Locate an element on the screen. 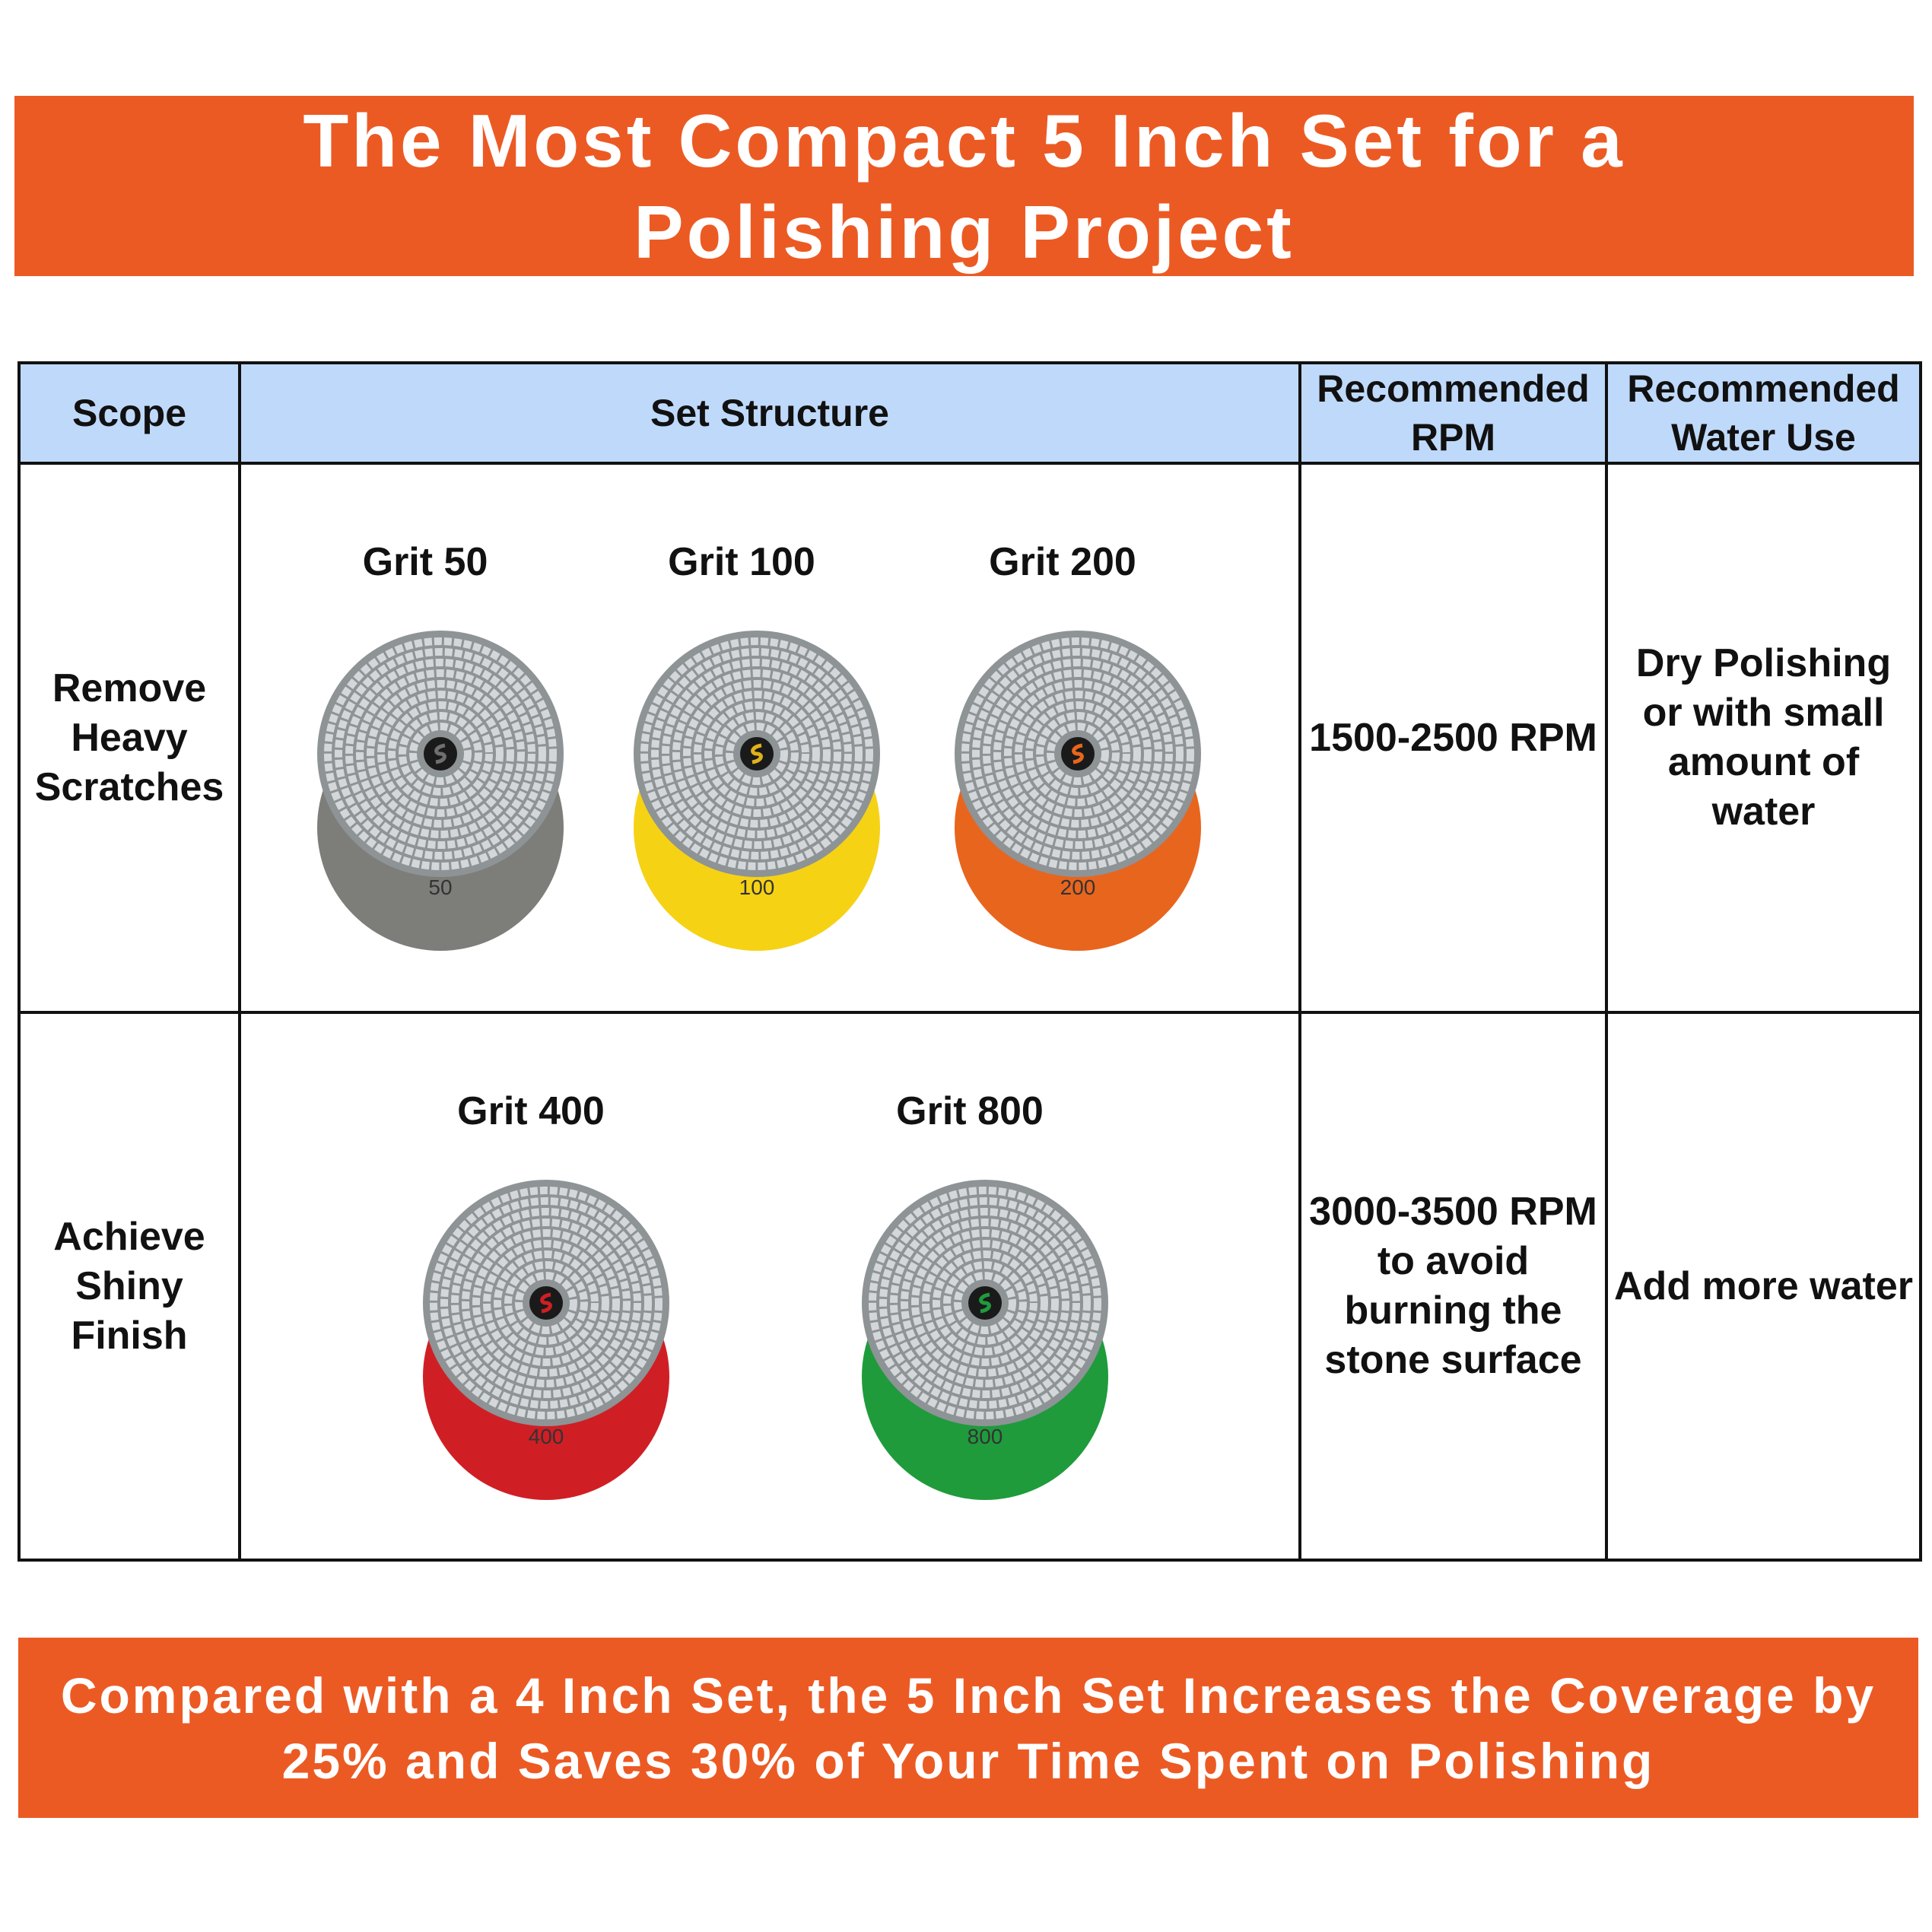 This screenshot has height=1932, width=1932. rpm-cell: 1500-2500 RPM is located at coordinates (1453, 738).